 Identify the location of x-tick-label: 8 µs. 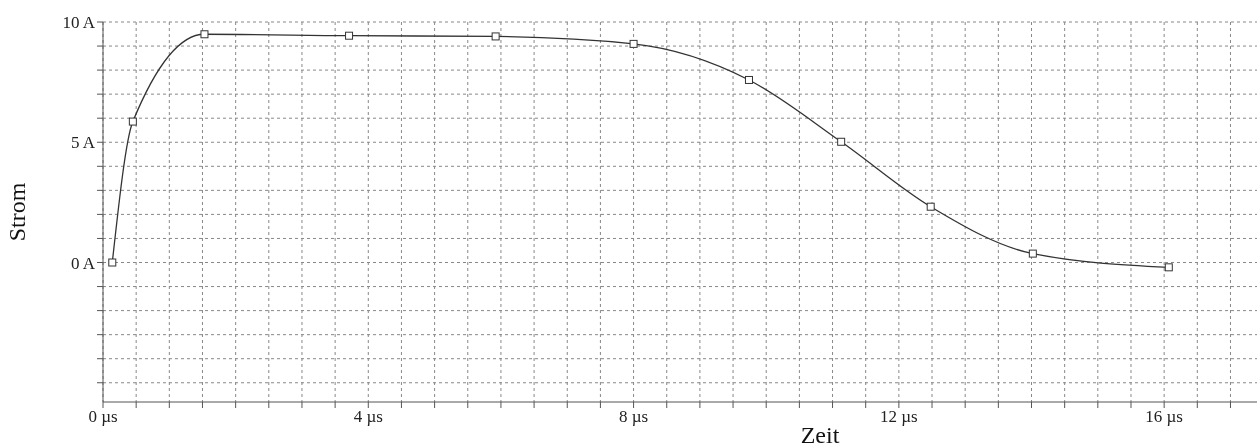
(633, 417).